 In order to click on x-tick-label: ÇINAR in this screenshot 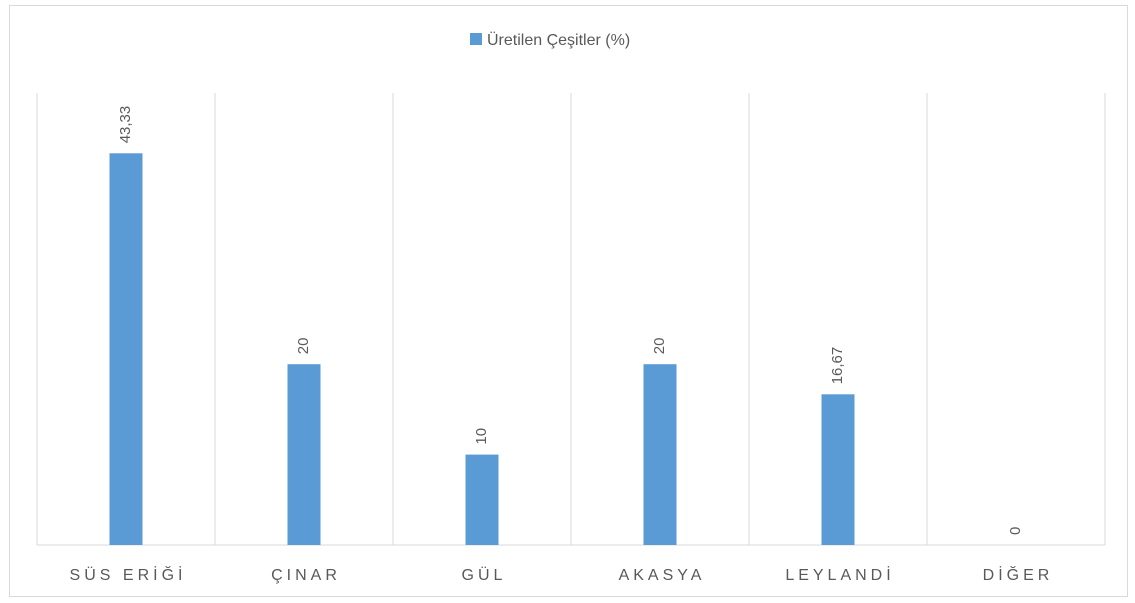, I will do `click(306, 575)`.